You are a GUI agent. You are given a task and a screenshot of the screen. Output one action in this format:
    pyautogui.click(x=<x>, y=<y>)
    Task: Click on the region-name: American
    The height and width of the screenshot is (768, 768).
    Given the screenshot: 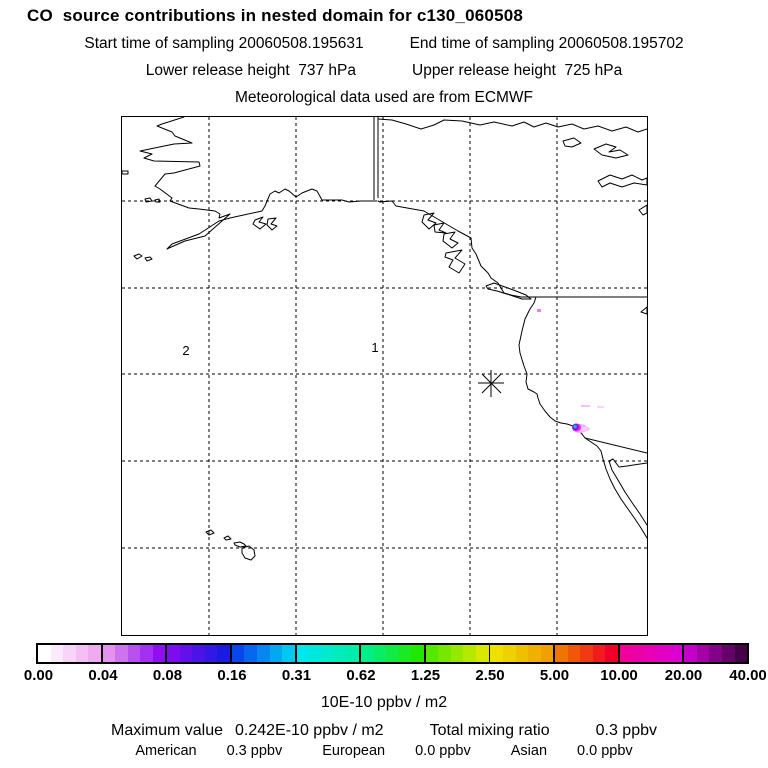 What is the action you would take?
    pyautogui.click(x=166, y=751)
    